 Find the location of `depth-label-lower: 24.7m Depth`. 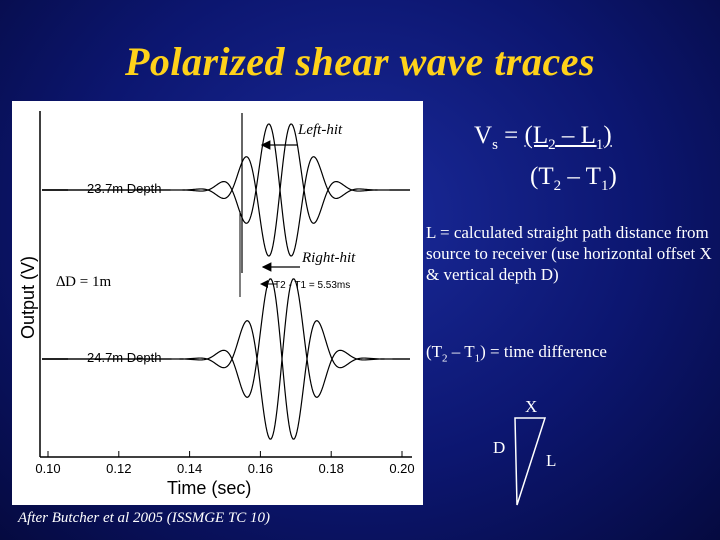

depth-label-lower: 24.7m Depth is located at coordinates (124, 357).